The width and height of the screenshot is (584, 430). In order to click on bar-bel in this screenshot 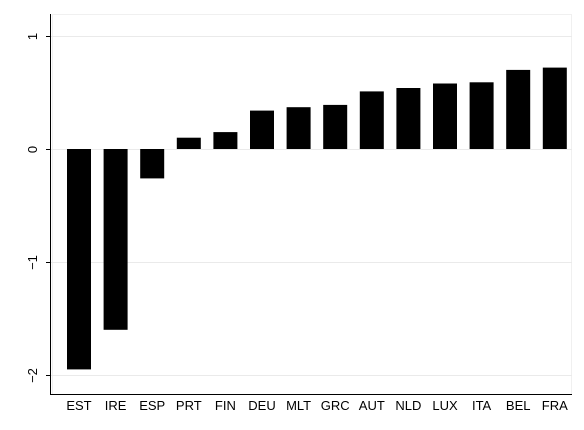, I will do `click(518, 109)`.